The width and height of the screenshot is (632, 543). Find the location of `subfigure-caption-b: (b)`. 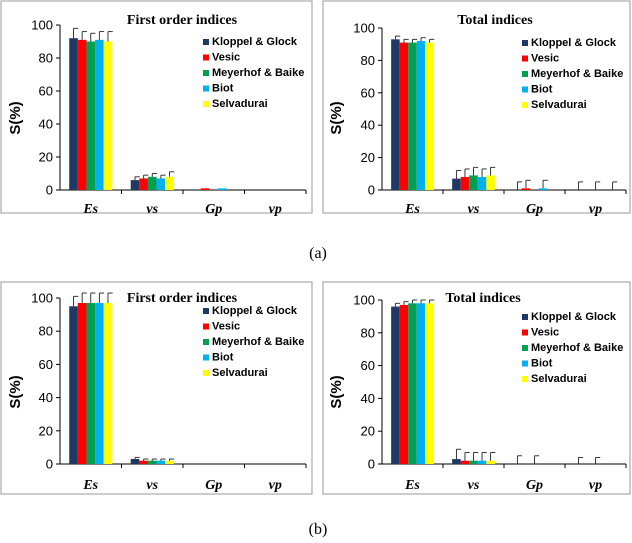

subfigure-caption-b: (b) is located at coordinates (318, 529).